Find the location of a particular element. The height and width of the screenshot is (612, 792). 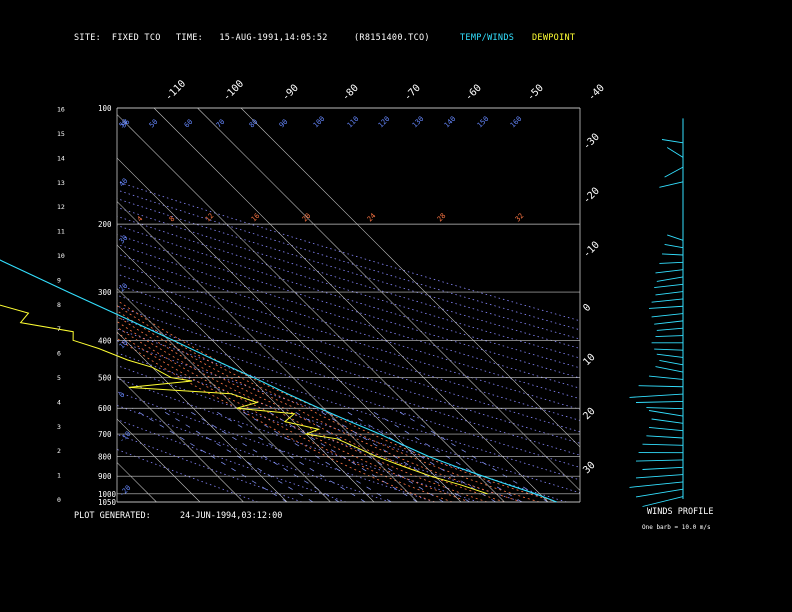

pressure-label: 900 is located at coordinates (105, 476).